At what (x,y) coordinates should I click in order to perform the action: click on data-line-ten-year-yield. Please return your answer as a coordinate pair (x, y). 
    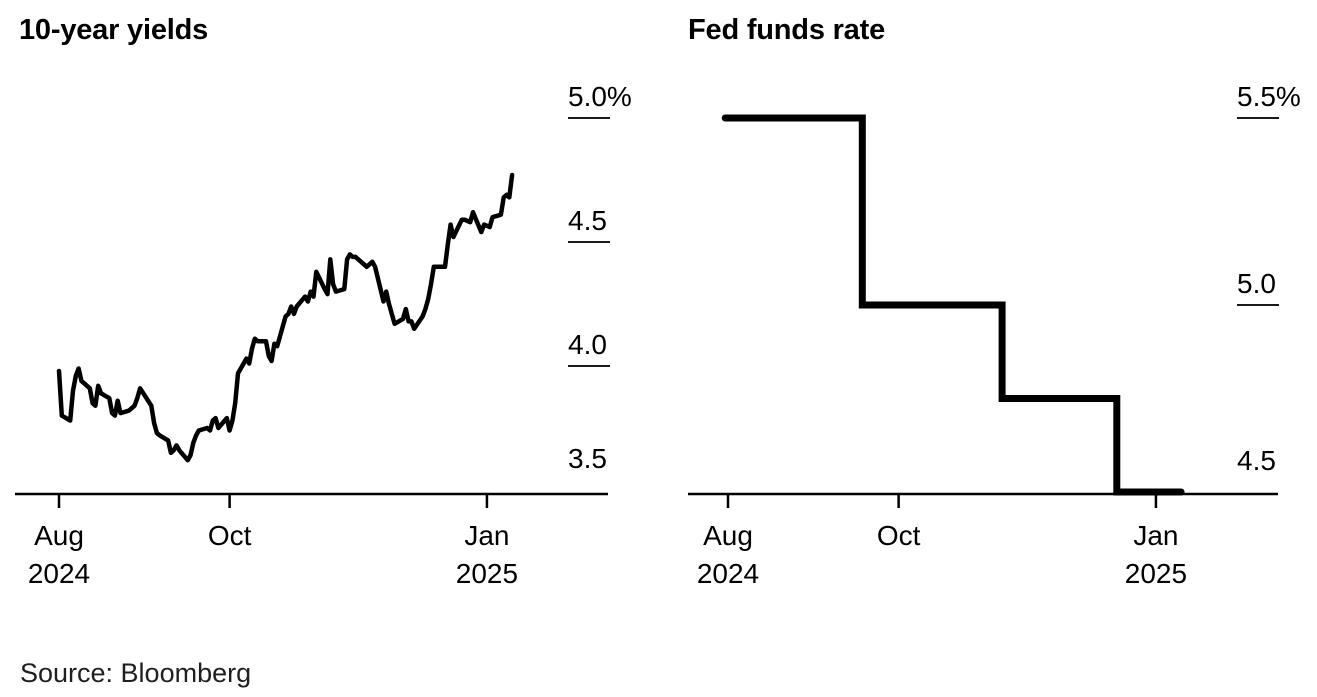
    Looking at the image, I should click on (285, 317).